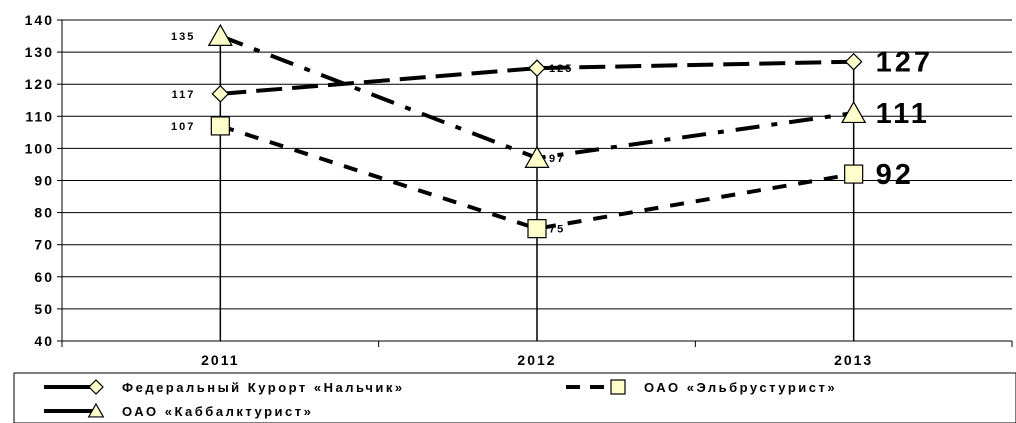  What do you see at coordinates (854, 174) in the screenshot?
I see `marker-s1-2013` at bounding box center [854, 174].